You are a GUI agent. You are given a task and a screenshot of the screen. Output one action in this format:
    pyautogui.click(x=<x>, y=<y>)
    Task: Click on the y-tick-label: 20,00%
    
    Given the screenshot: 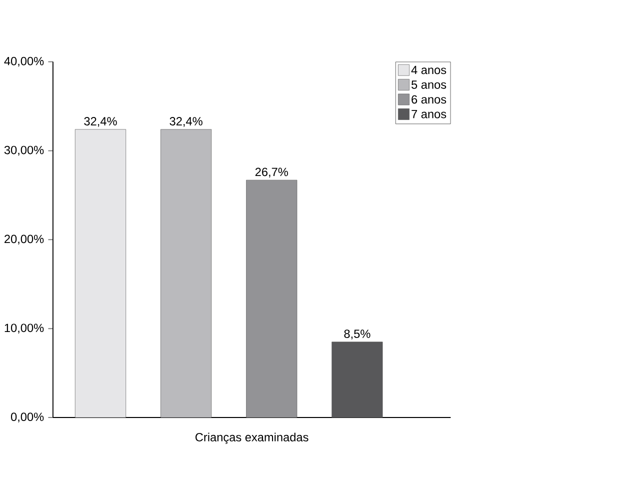 What is the action you would take?
    pyautogui.click(x=24, y=239)
    